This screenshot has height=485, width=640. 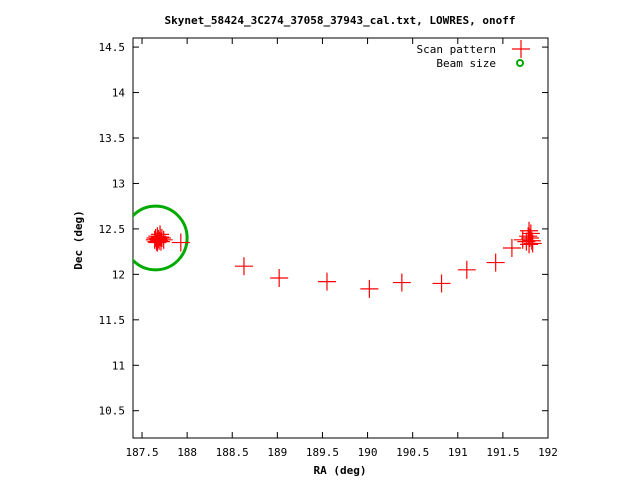 I want to click on x-tick-label: 188, so click(x=187, y=452).